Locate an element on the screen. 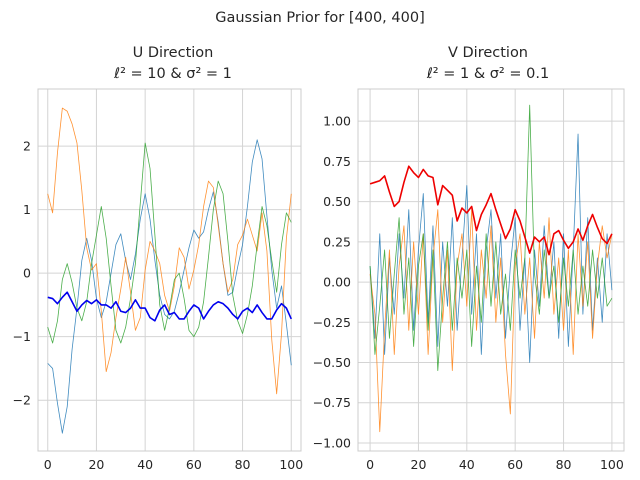 The width and height of the screenshot is (640, 480). v-ytick-label: −1.00 is located at coordinates (332, 442).